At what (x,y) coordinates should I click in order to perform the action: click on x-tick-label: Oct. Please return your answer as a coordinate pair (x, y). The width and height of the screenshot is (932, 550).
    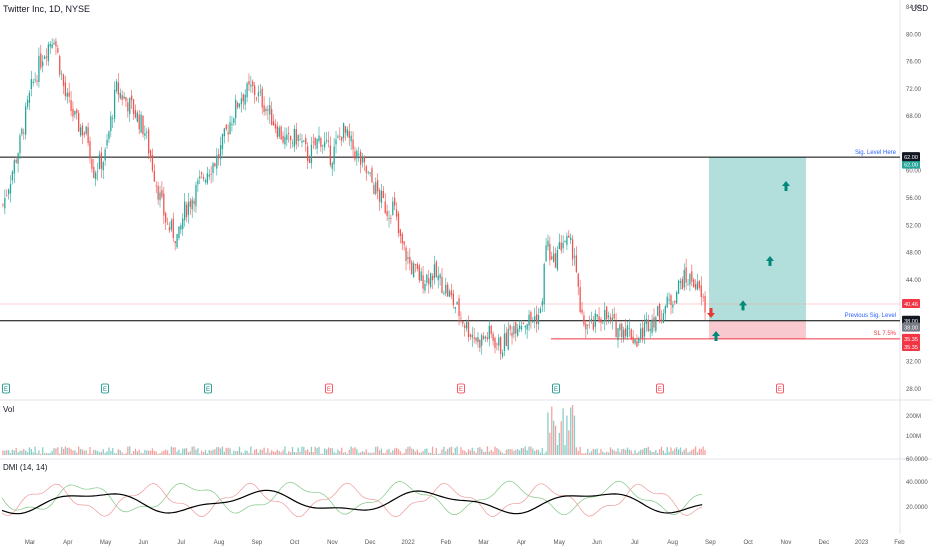
    Looking at the image, I should click on (749, 543).